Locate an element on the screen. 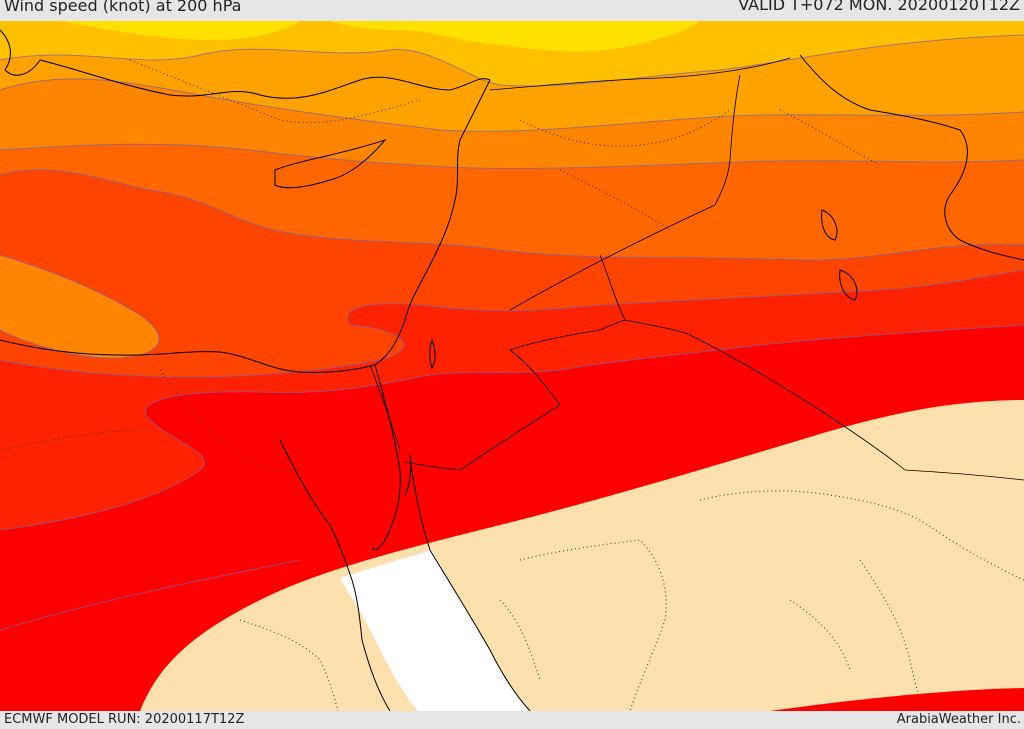  coastline-arabia-red-sea is located at coordinates (470, 585).